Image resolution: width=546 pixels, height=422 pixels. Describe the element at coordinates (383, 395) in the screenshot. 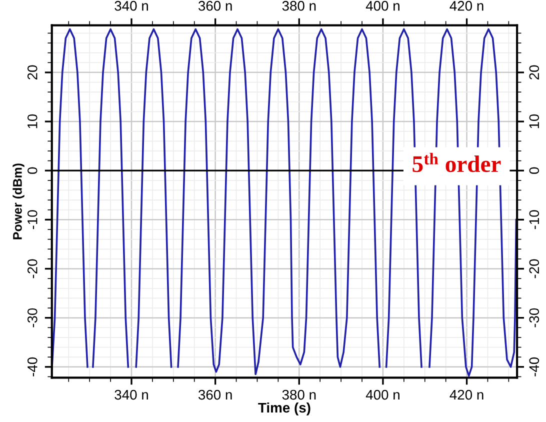

I see `x-tick-label: 400 n` at that location.